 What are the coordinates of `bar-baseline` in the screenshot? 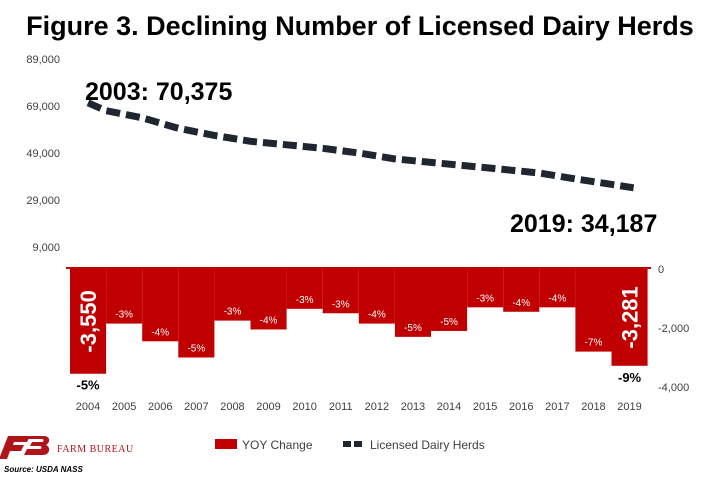 It's located at (358, 268).